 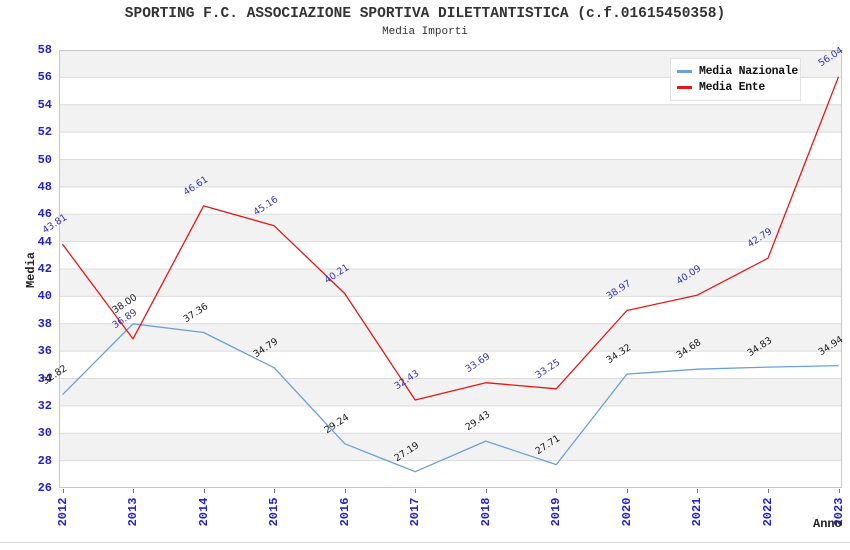 I want to click on x-tick-label: 2019, so click(x=556, y=512).